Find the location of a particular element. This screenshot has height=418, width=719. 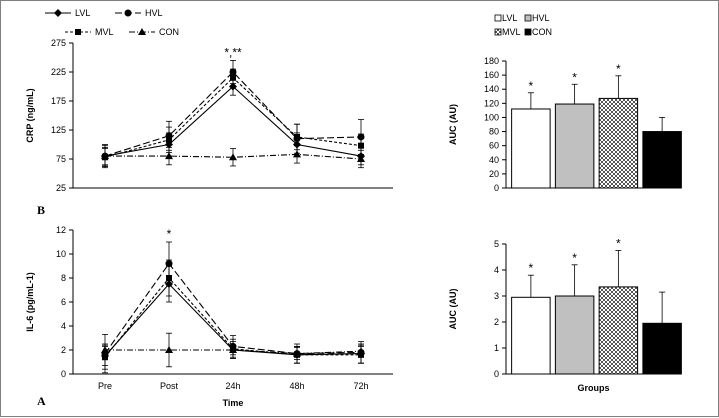

y-axis-label: IL-6 (pg/mL-1) is located at coordinates (30, 302).